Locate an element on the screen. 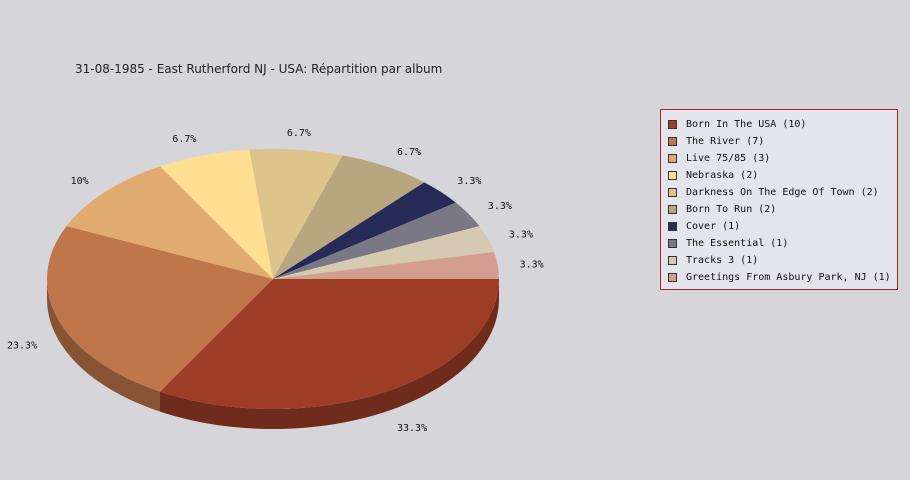 This screenshot has height=480, width=910. legend-label: Greetings From Asbury Park, NJ (1) is located at coordinates (788, 277).